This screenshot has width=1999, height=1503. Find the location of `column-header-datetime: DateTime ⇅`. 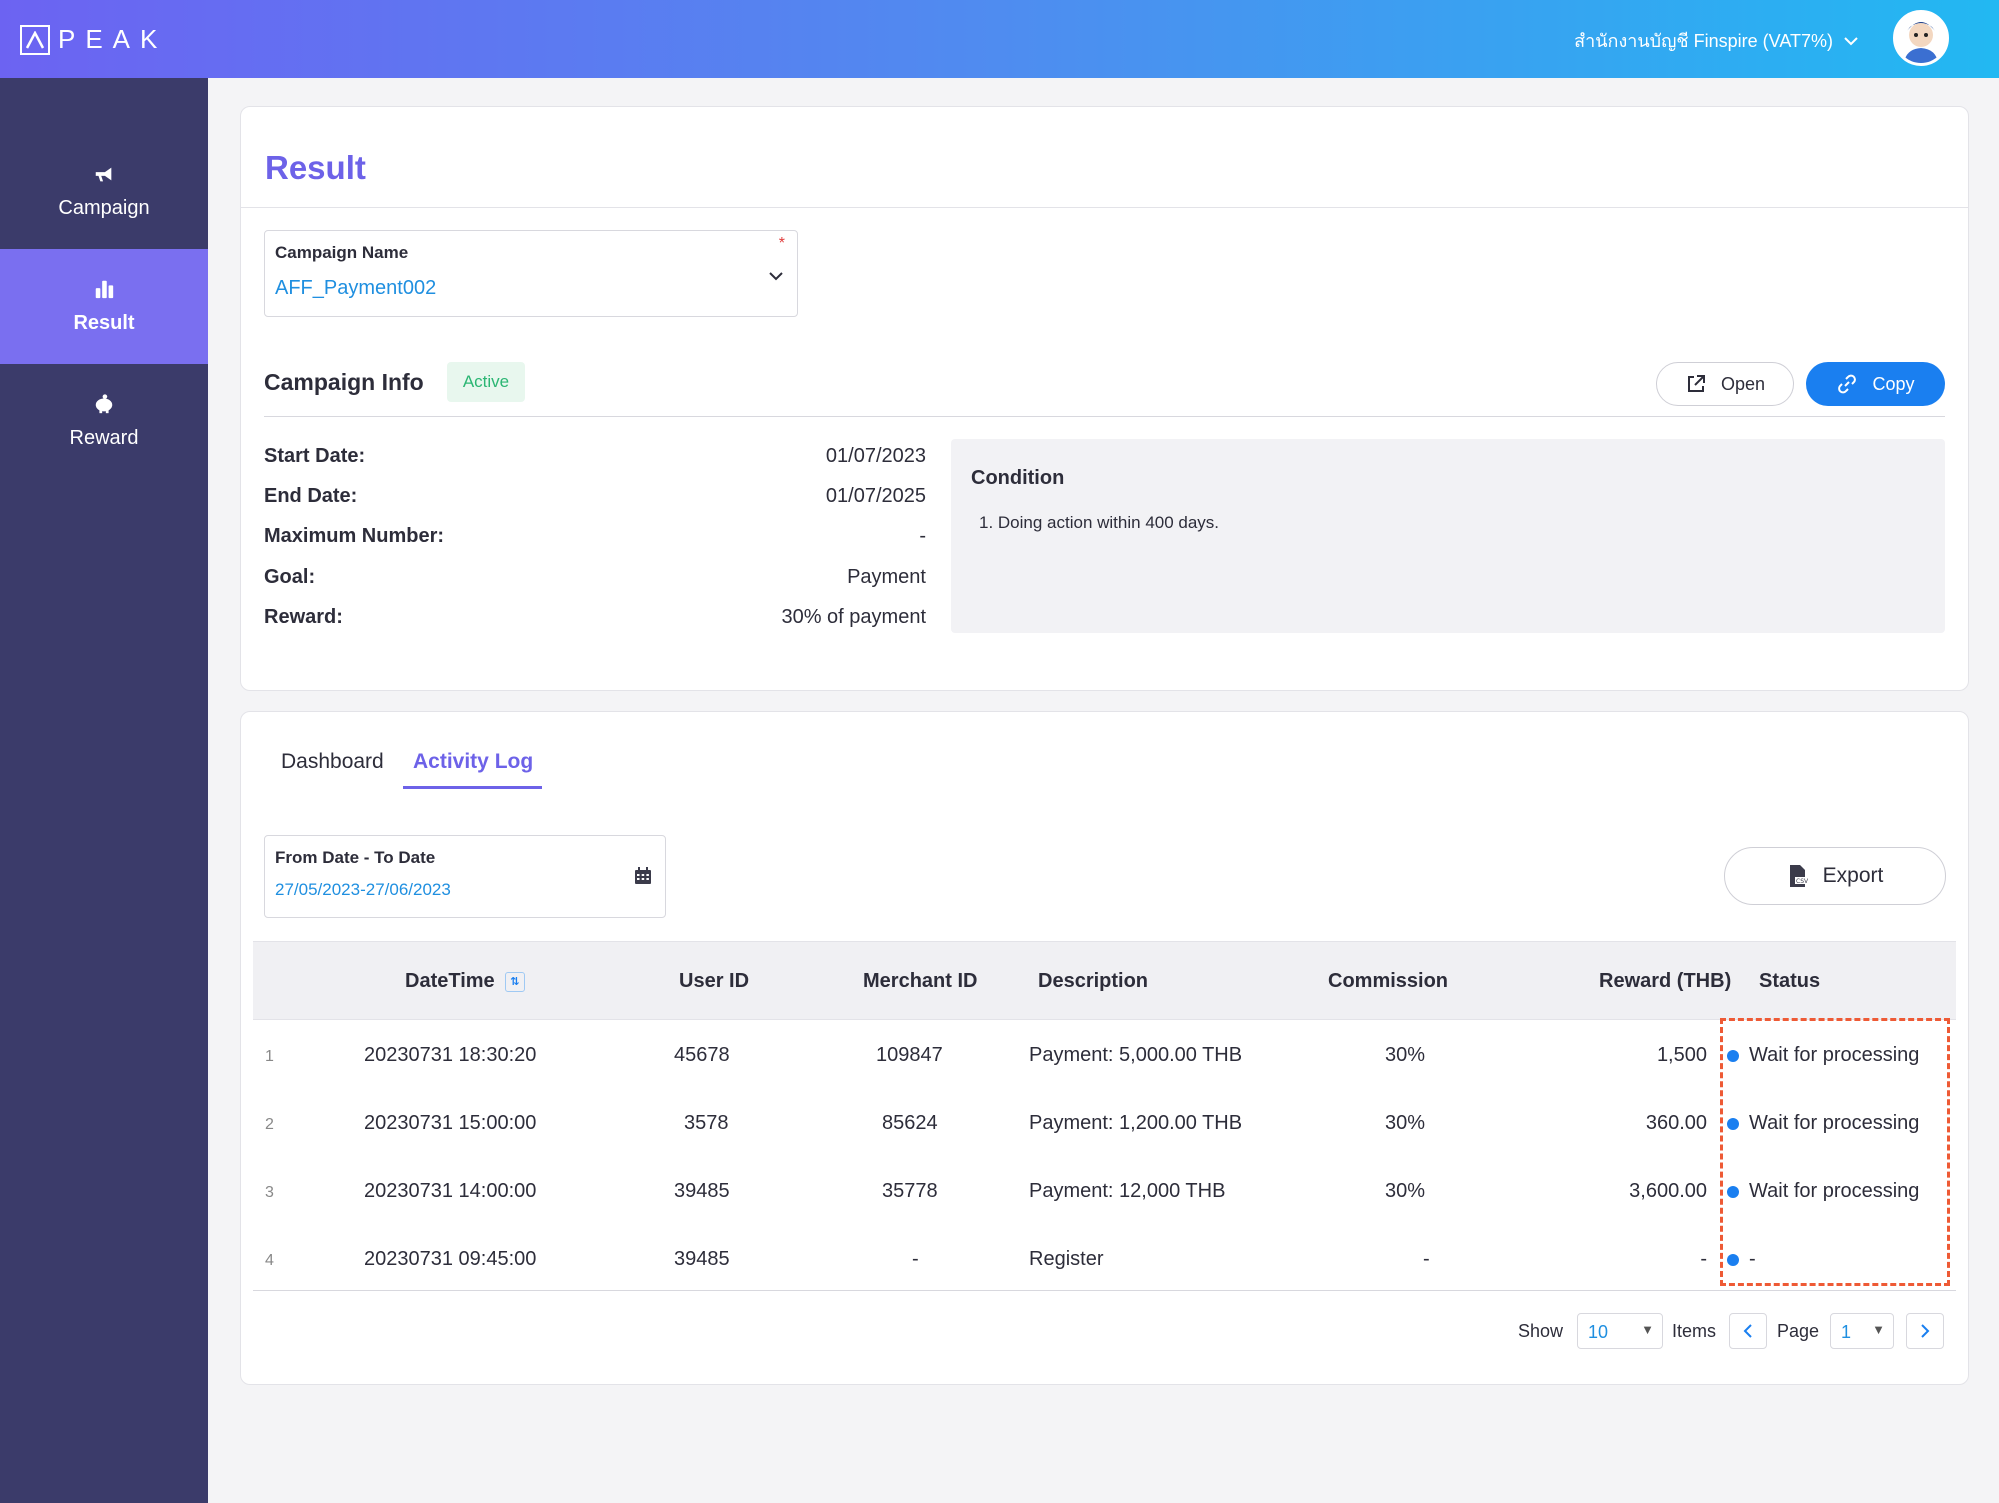

column-header-datetime: DateTime ⇅ is located at coordinates (465, 981).